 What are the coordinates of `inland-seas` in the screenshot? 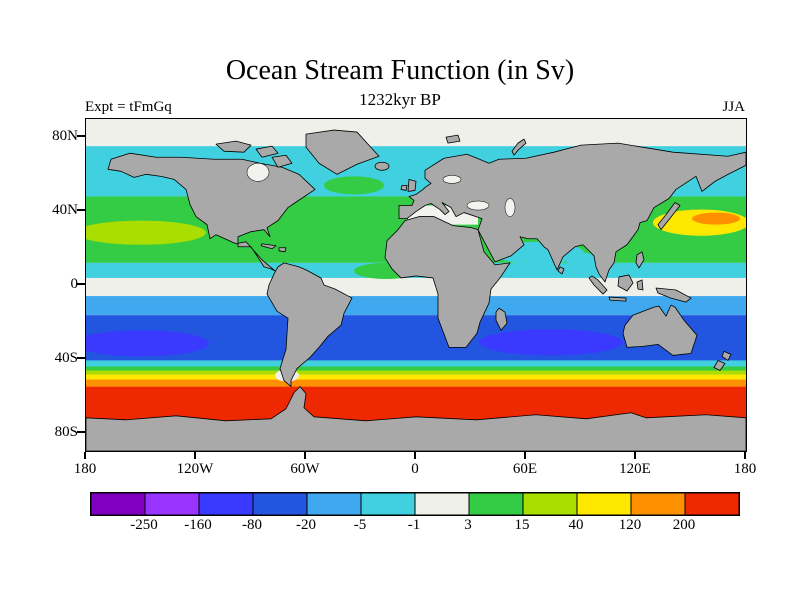 It's located at (381, 190).